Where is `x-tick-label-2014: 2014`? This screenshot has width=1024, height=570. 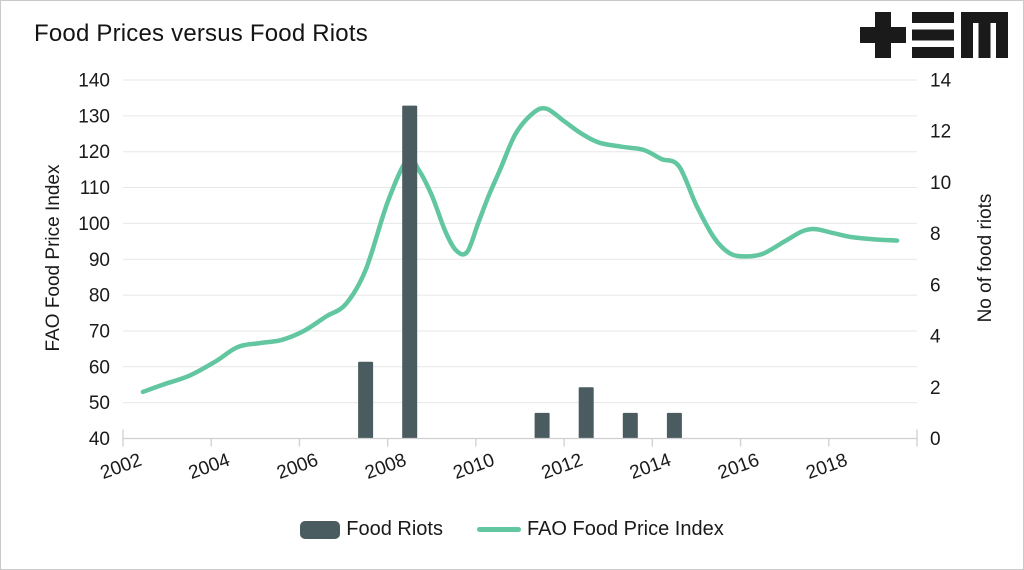 x-tick-label-2014: 2014 is located at coordinates (650, 467).